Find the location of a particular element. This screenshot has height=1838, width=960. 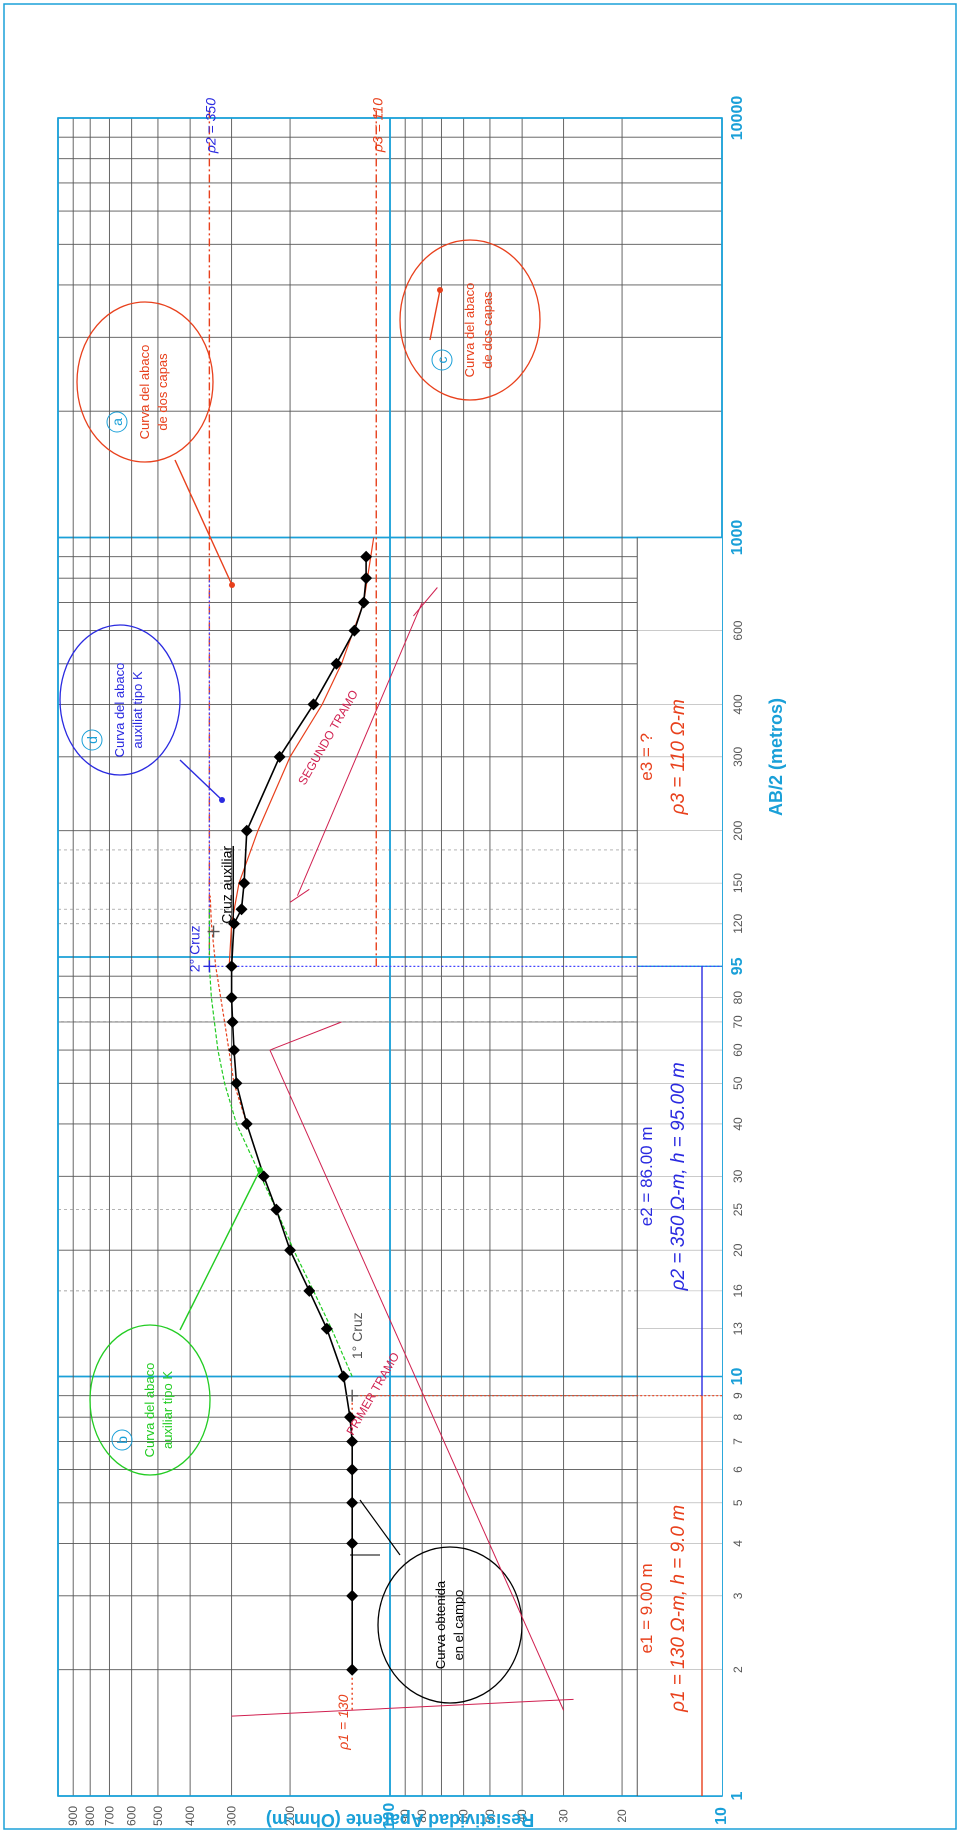

bubble-b-line: Curva del abaco is located at coordinates (149, 1410).